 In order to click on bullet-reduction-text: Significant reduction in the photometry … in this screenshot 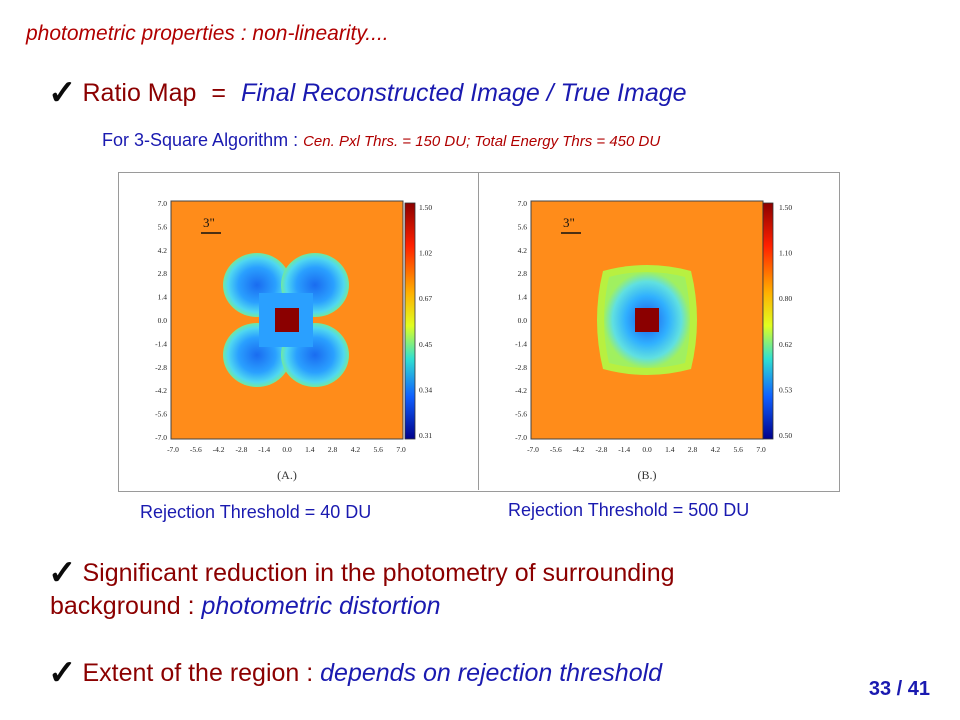, I will do `click(378, 573)`.